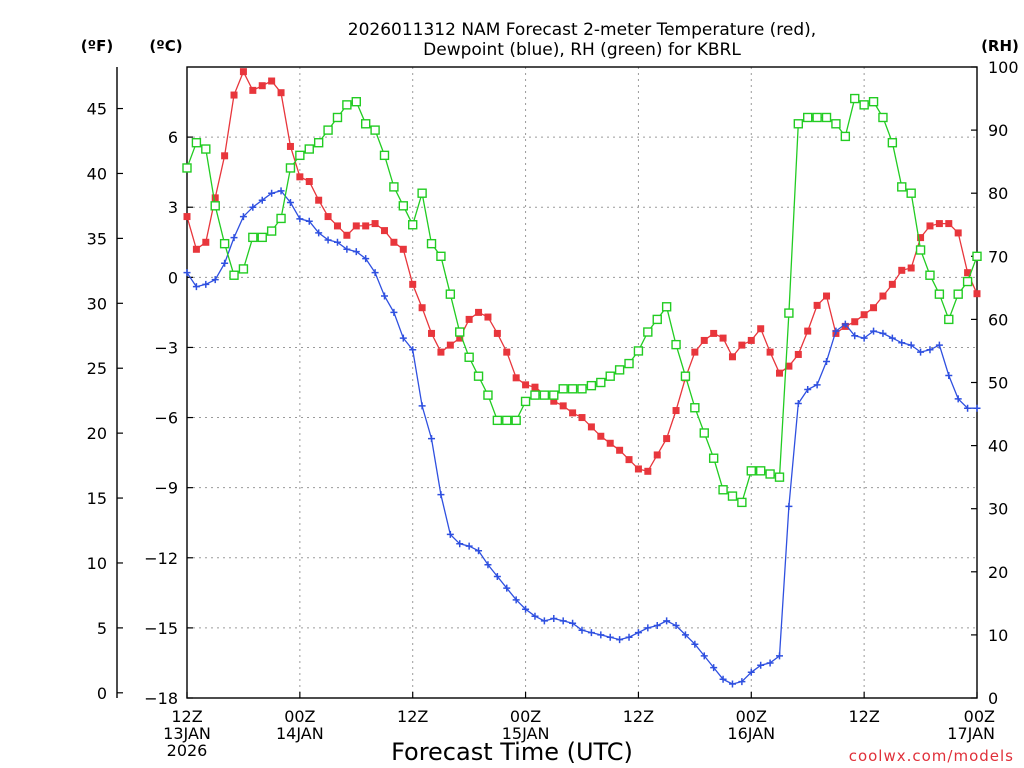  What do you see at coordinates (1003, 67) in the screenshot?
I see `rh-tick-label: 100` at bounding box center [1003, 67].